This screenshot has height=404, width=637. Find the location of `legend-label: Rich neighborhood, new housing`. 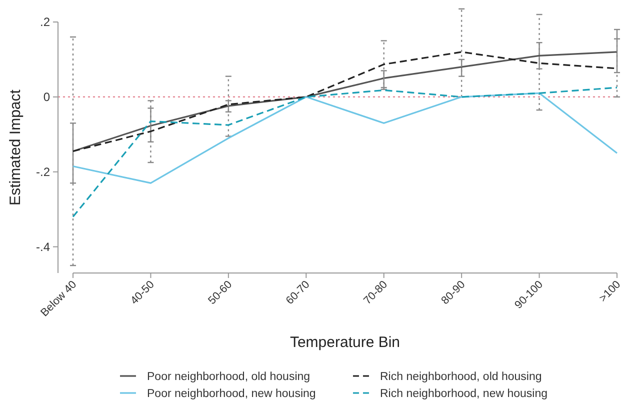

legend-label: Rich neighborhood, new housing is located at coordinates (464, 394).